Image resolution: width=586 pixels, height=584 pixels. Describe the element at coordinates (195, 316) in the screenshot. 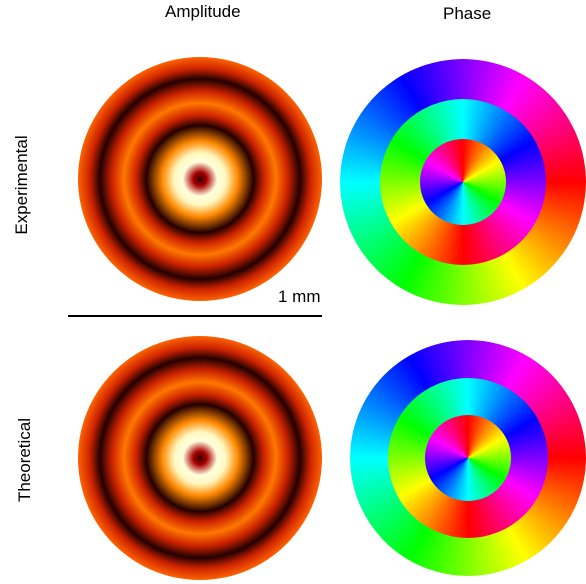

I see `scale-bar` at that location.